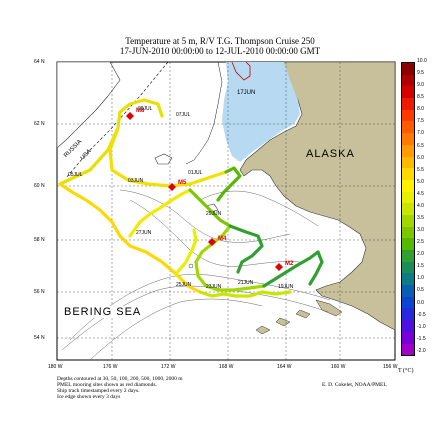 Image resolution: width=440 pixels, height=429 pixels. What do you see at coordinates (226, 367) in the screenshot?
I see `lon-label: 168 W` at bounding box center [226, 367].